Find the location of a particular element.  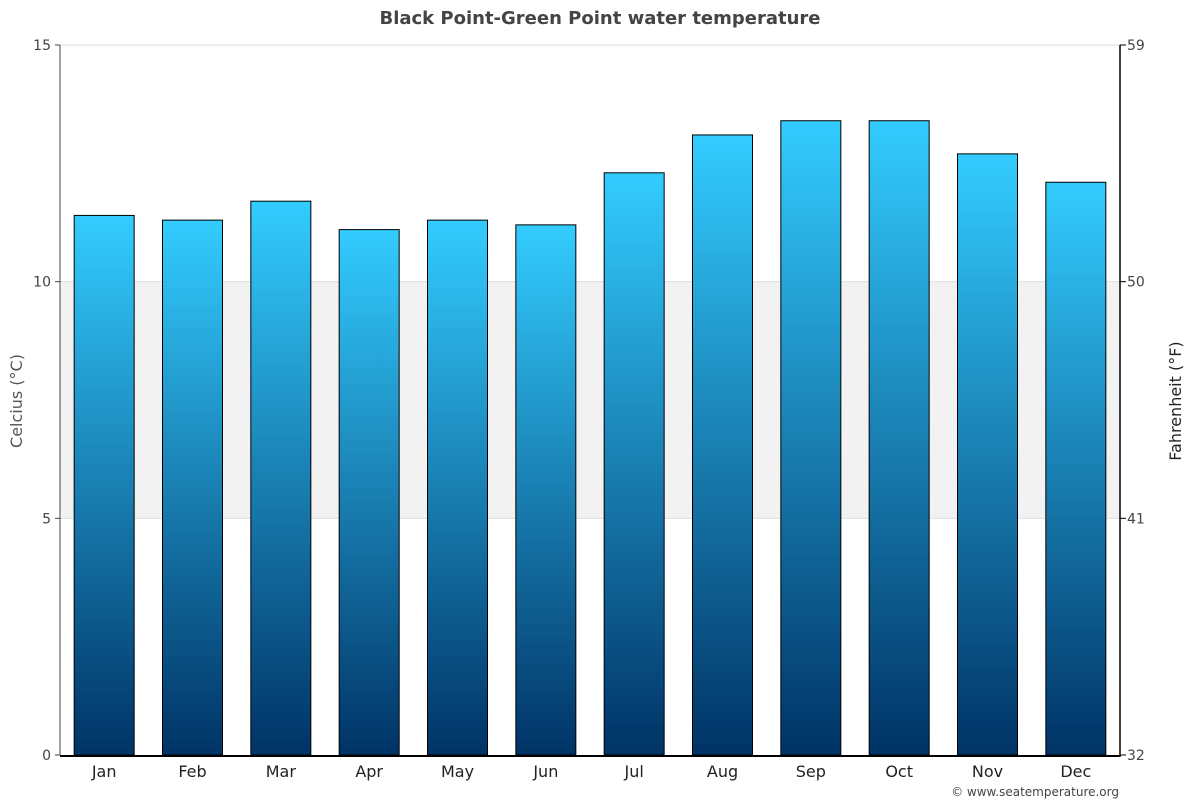

bar-jan is located at coordinates (104, 485).